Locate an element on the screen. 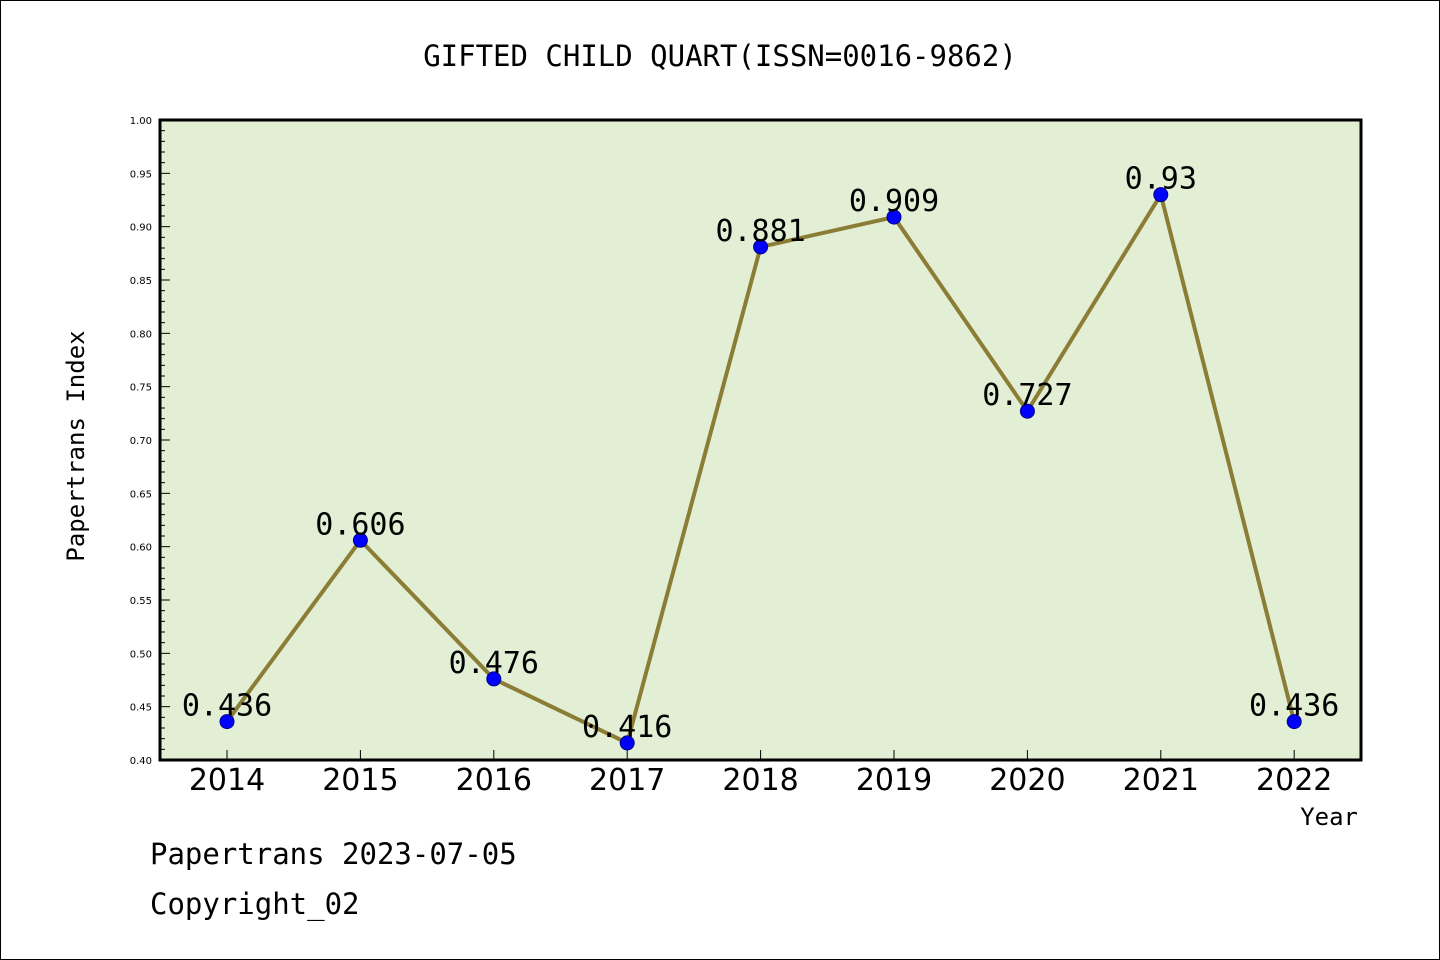 This screenshot has height=960, width=1440. data-label: 0.881 is located at coordinates (760, 231).